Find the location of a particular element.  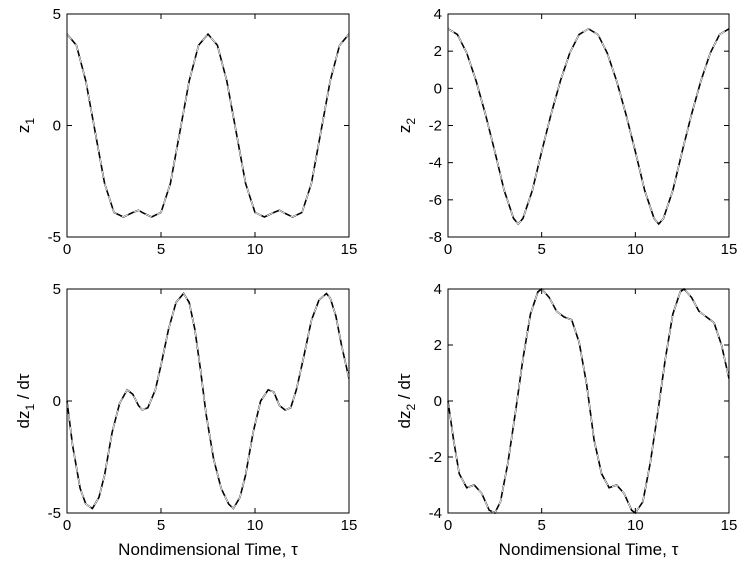

y-tick-label: -6 is located at coordinates (435, 200).